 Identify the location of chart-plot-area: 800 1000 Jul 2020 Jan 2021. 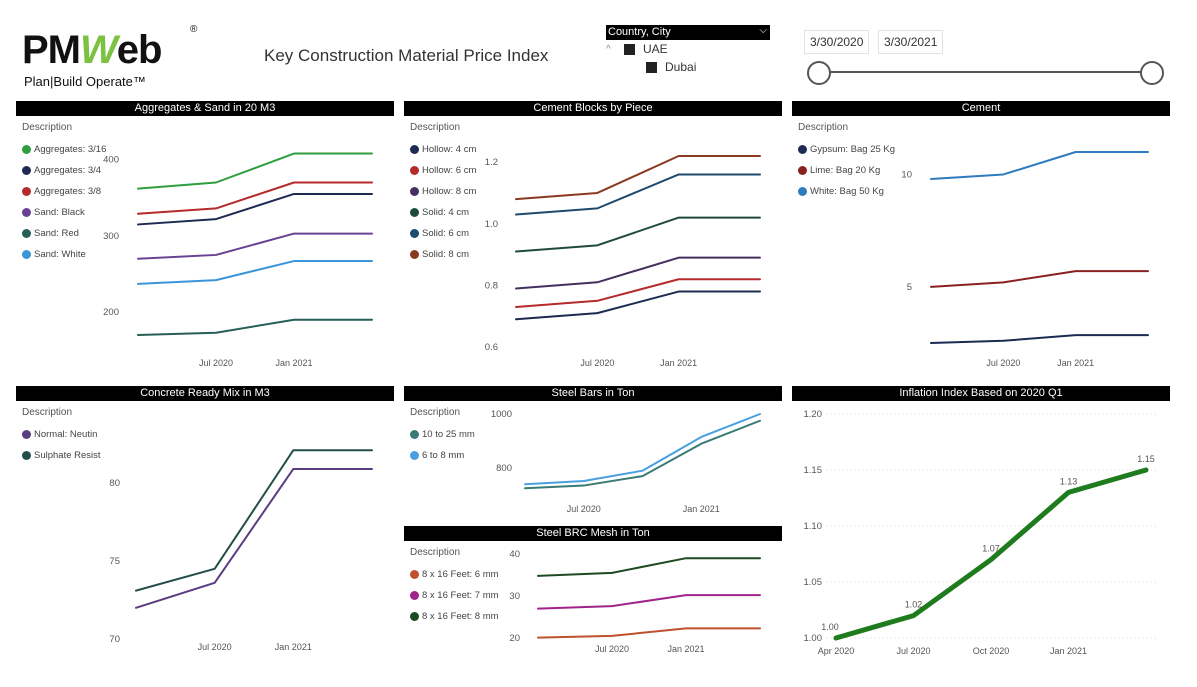
(593, 460).